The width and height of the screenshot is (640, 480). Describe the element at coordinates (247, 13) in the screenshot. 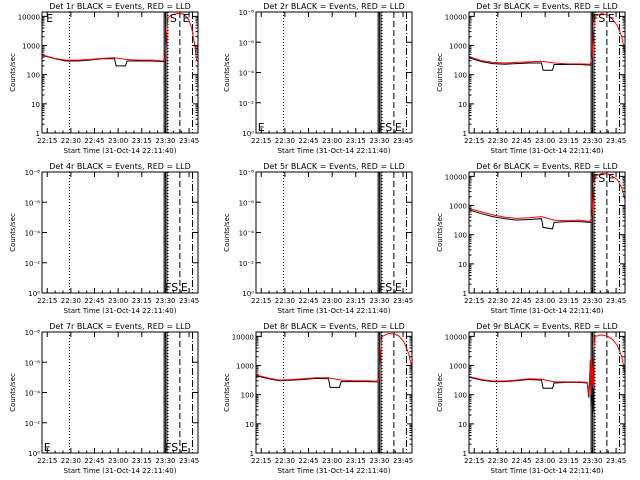

I see `y-tick-label: 10⁻⁸` at that location.